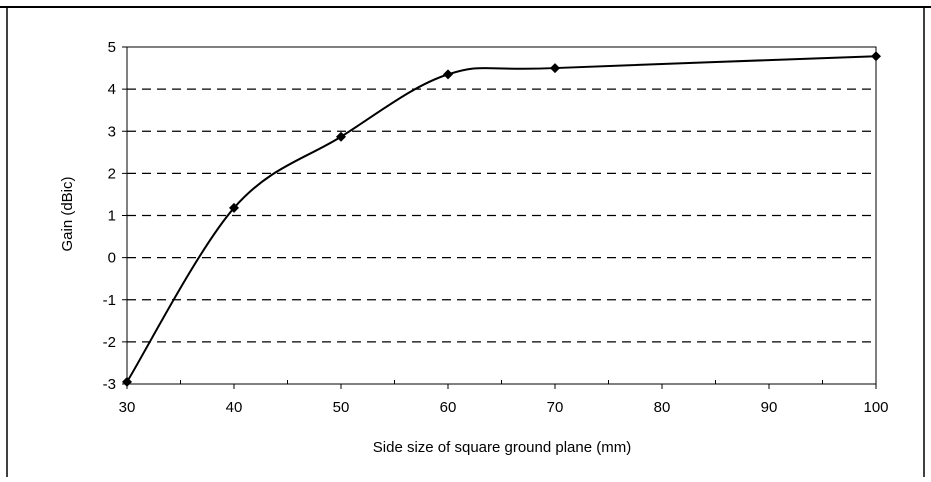 This screenshot has height=482, width=931. What do you see at coordinates (109, 342) in the screenshot?
I see `y-tick-label: -2` at bounding box center [109, 342].